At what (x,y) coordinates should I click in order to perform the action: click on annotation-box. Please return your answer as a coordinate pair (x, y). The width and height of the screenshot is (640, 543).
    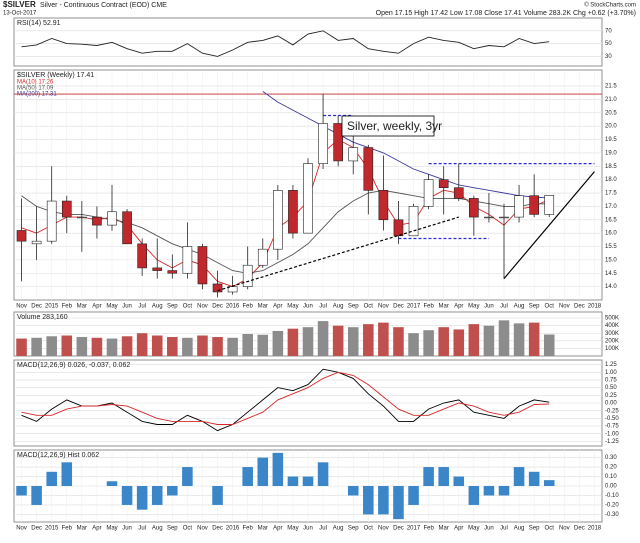
    Looking at the image, I should click on (388, 126).